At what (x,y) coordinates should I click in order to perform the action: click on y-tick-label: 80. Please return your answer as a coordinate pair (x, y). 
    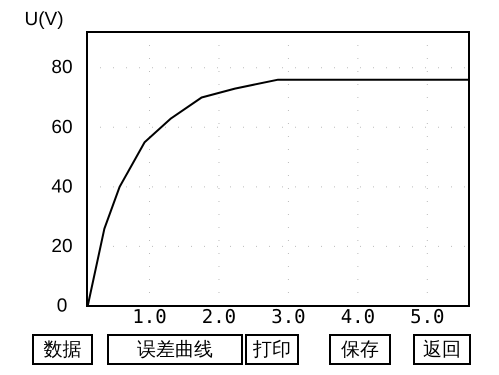
    Looking at the image, I should click on (62, 67).